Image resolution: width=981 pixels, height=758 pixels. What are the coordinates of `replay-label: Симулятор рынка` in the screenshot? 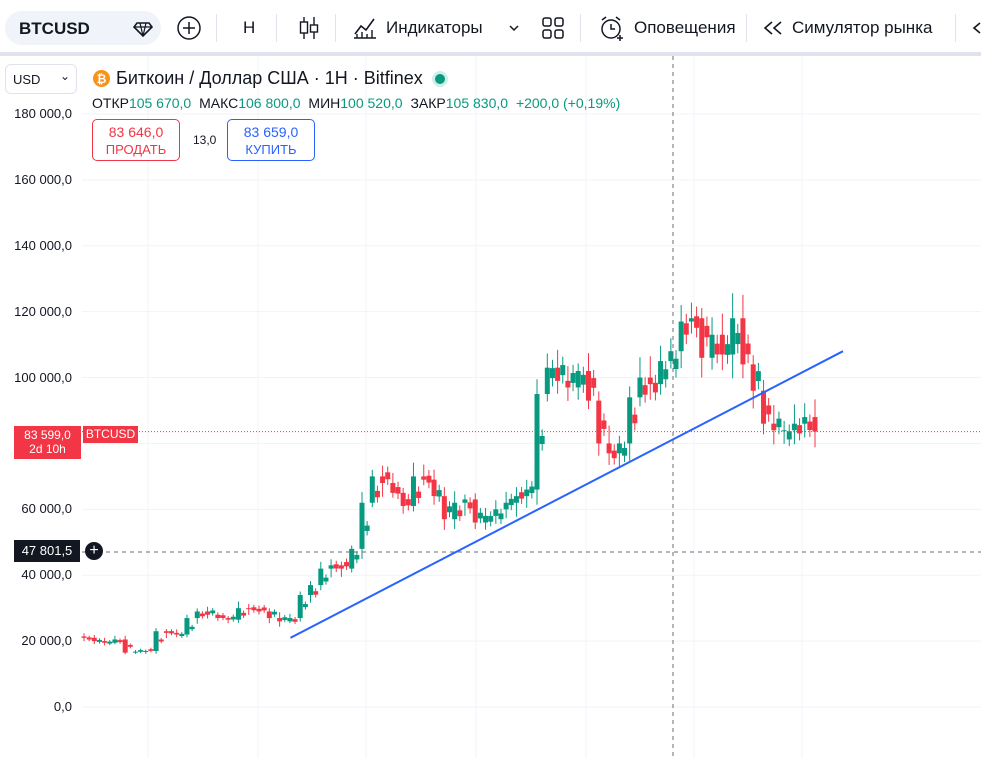 It's located at (862, 27).